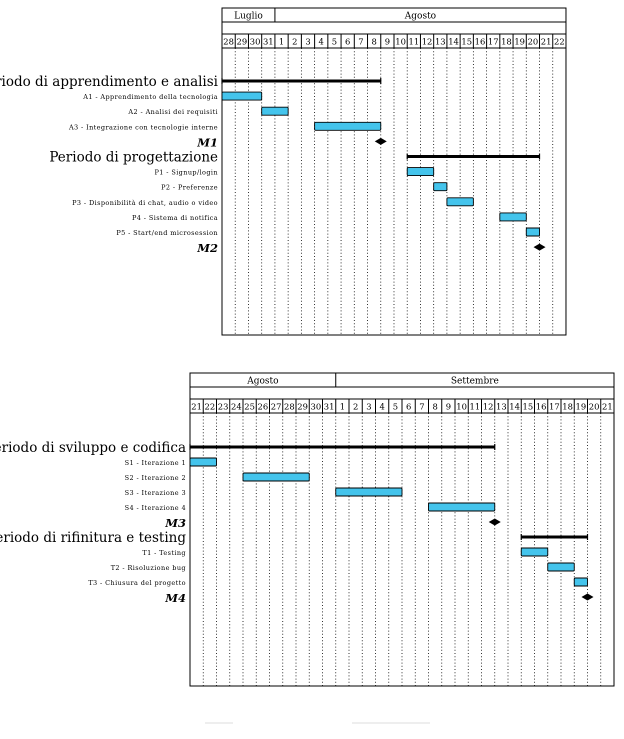  What do you see at coordinates (155, 463) in the screenshot?
I see `task-label: S1 - Iterazione 1` at bounding box center [155, 463].